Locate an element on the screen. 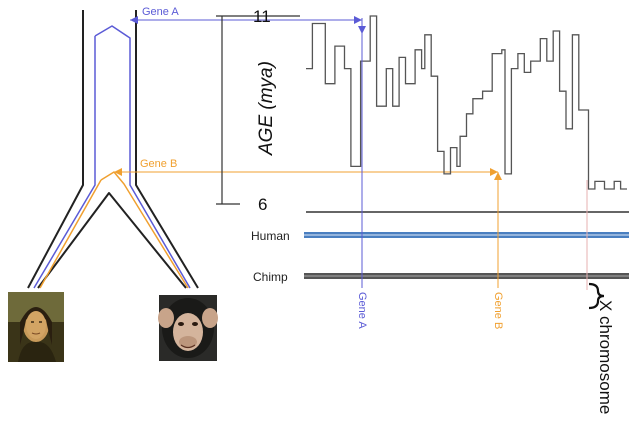 This screenshot has height=426, width=629. x-chromosome-brace is located at coordinates (596, 296).